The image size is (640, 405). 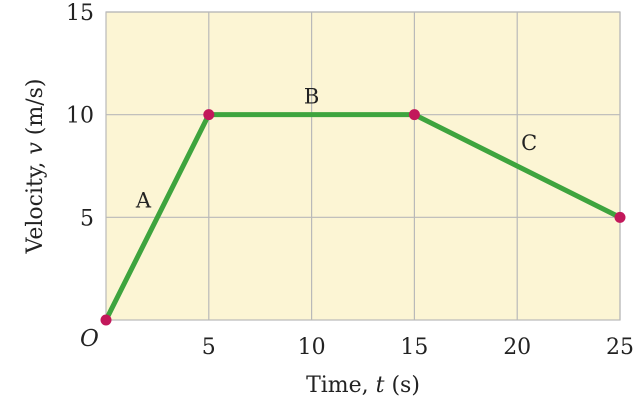 What do you see at coordinates (35, 205) in the screenshot?
I see `y-axis-label-prefix: Velocity,` at bounding box center [35, 205].